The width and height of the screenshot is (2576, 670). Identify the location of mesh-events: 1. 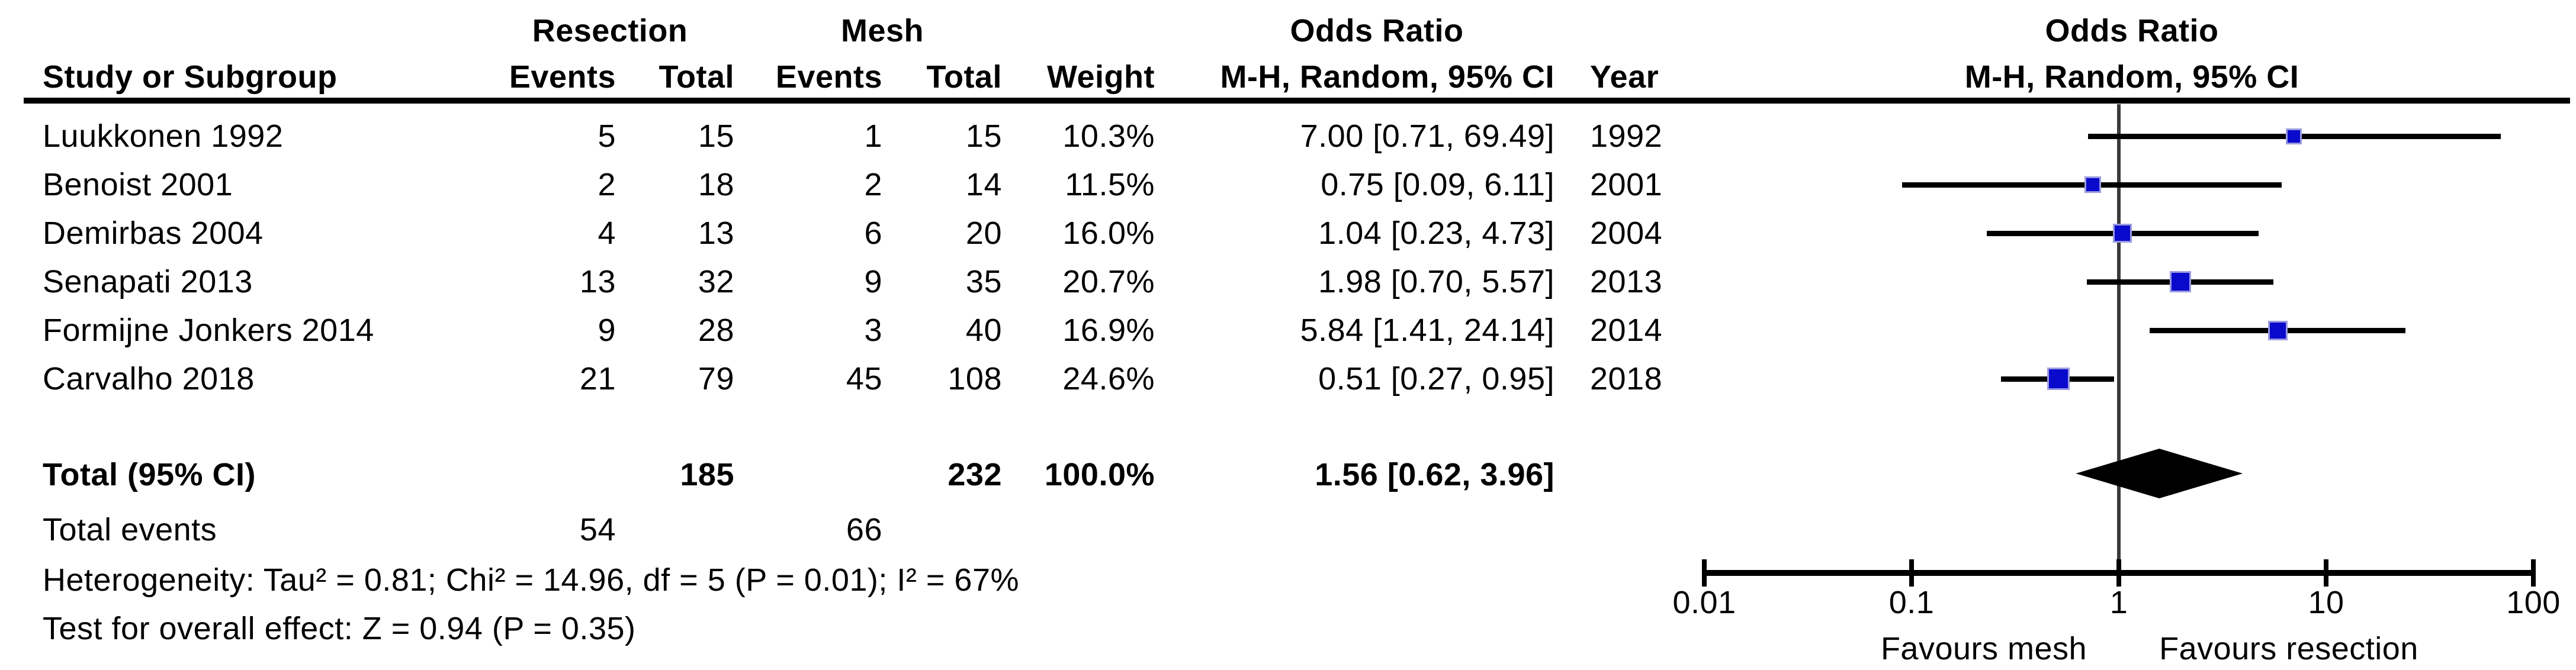
(873, 136).